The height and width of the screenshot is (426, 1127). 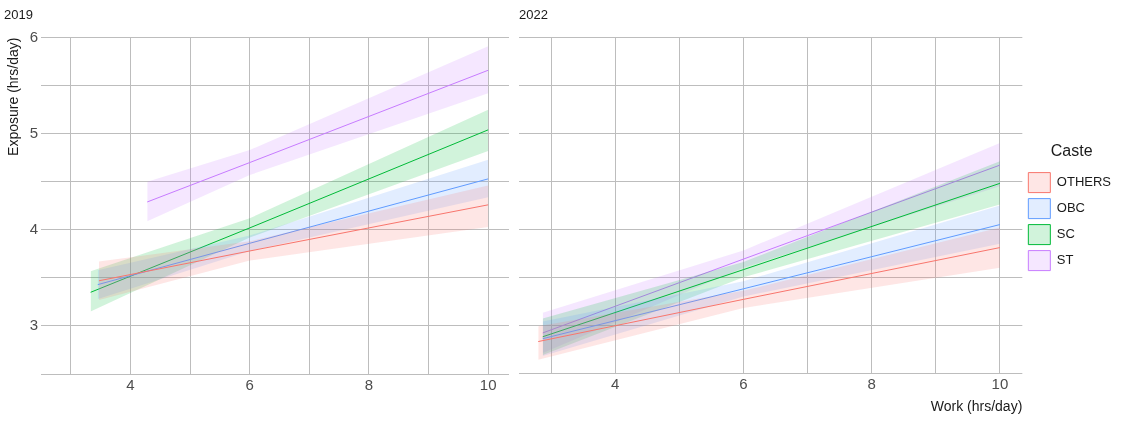 What do you see at coordinates (1071, 150) in the screenshot?
I see `legend-title: Caste` at bounding box center [1071, 150].